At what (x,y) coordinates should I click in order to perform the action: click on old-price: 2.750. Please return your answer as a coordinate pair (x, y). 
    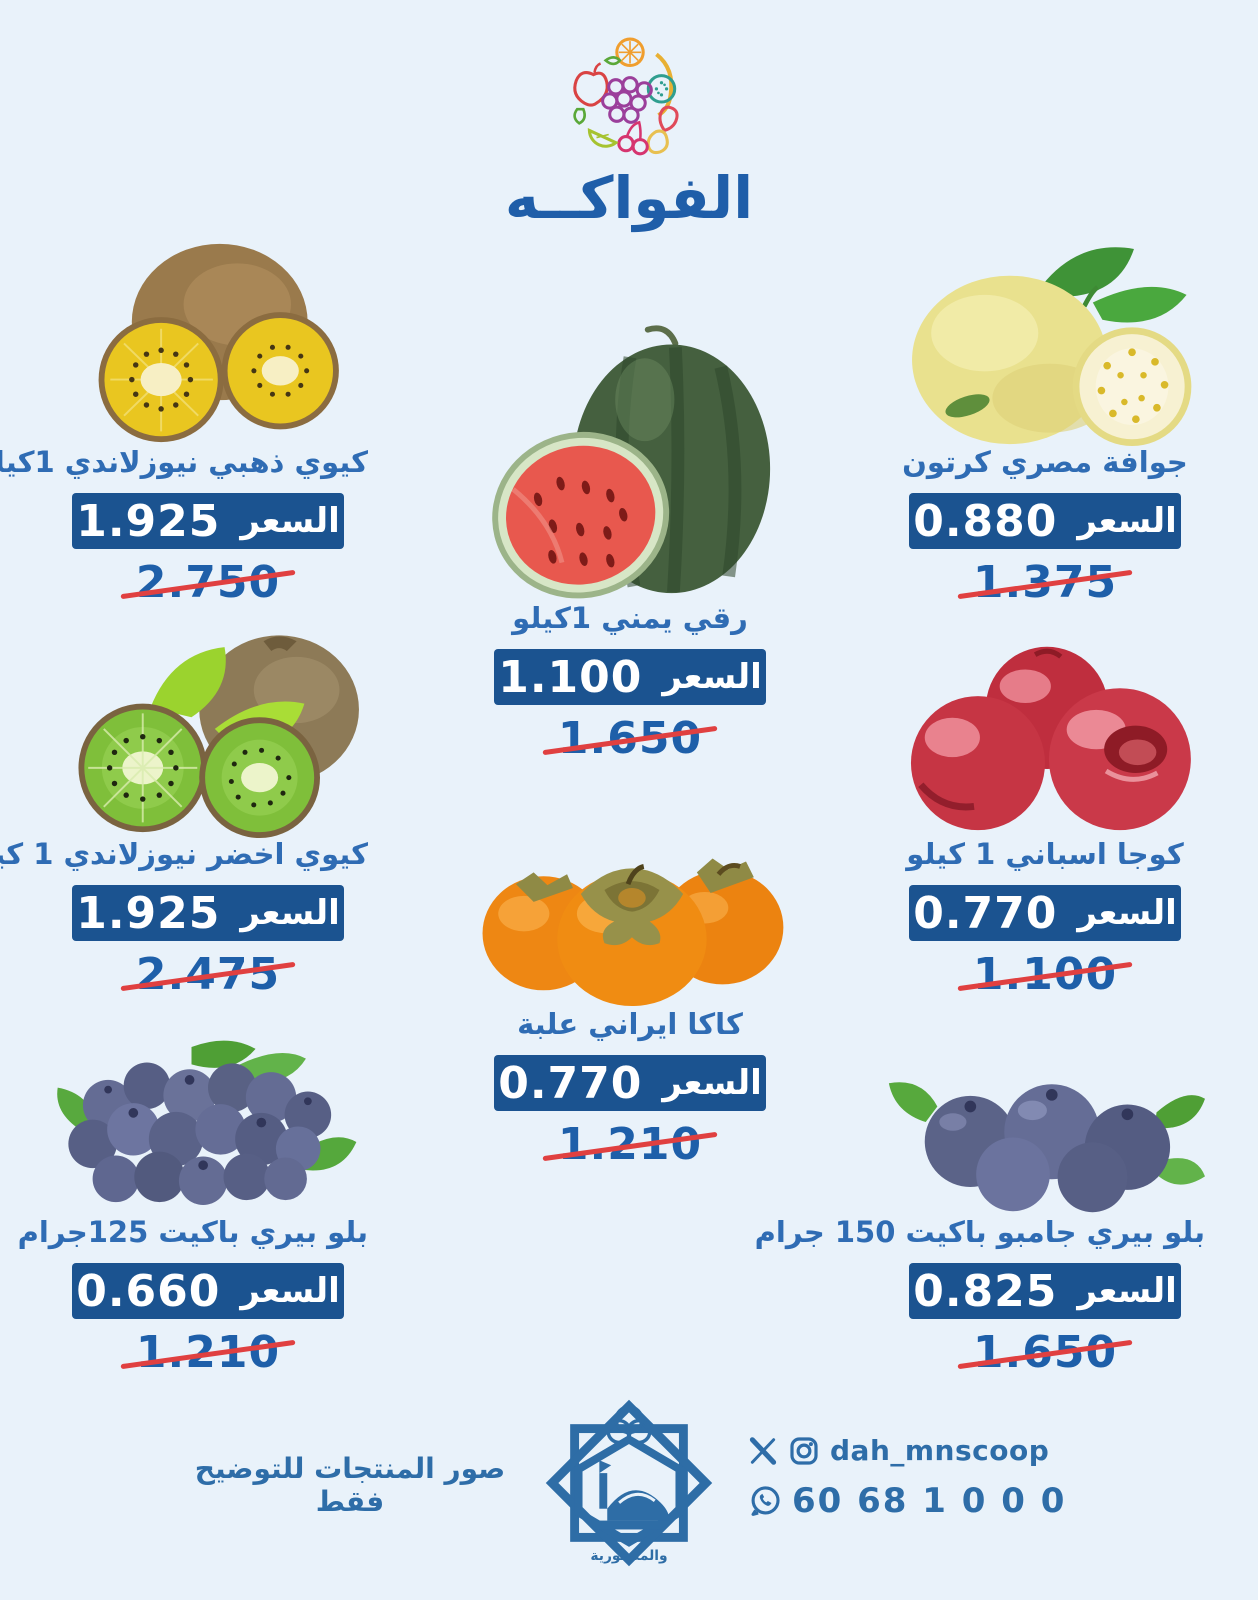
    Looking at the image, I should click on (208, 583).